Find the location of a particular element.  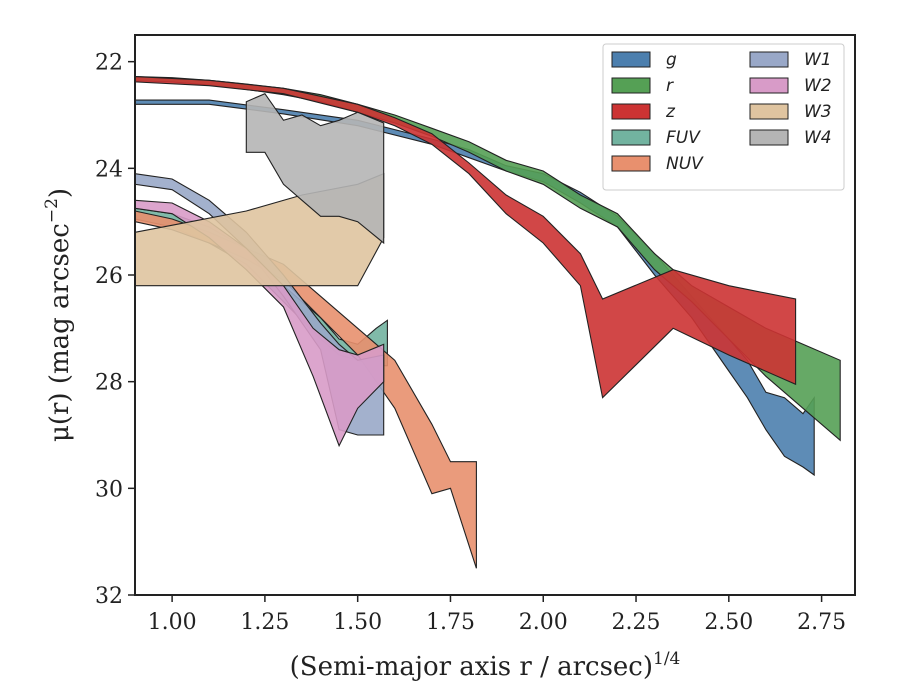

legend-swatch-fuv is located at coordinates (631, 137).